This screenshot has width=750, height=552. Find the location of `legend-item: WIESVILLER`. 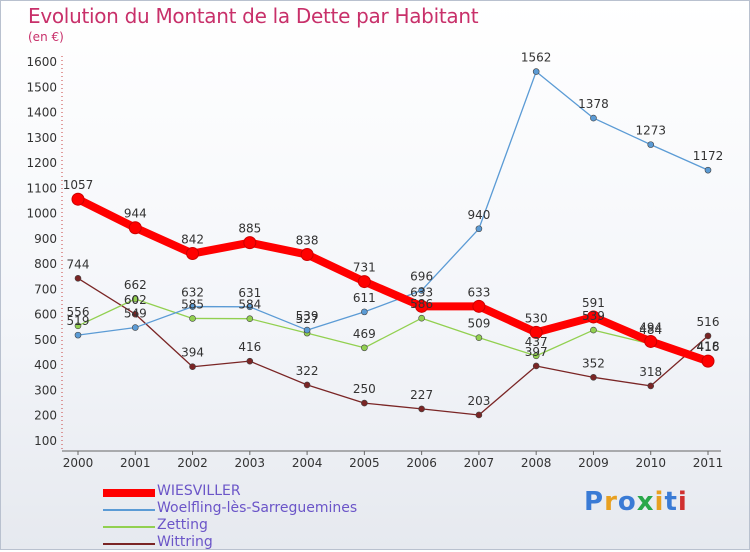

legend-item: WIESVILLER is located at coordinates (253, 492).